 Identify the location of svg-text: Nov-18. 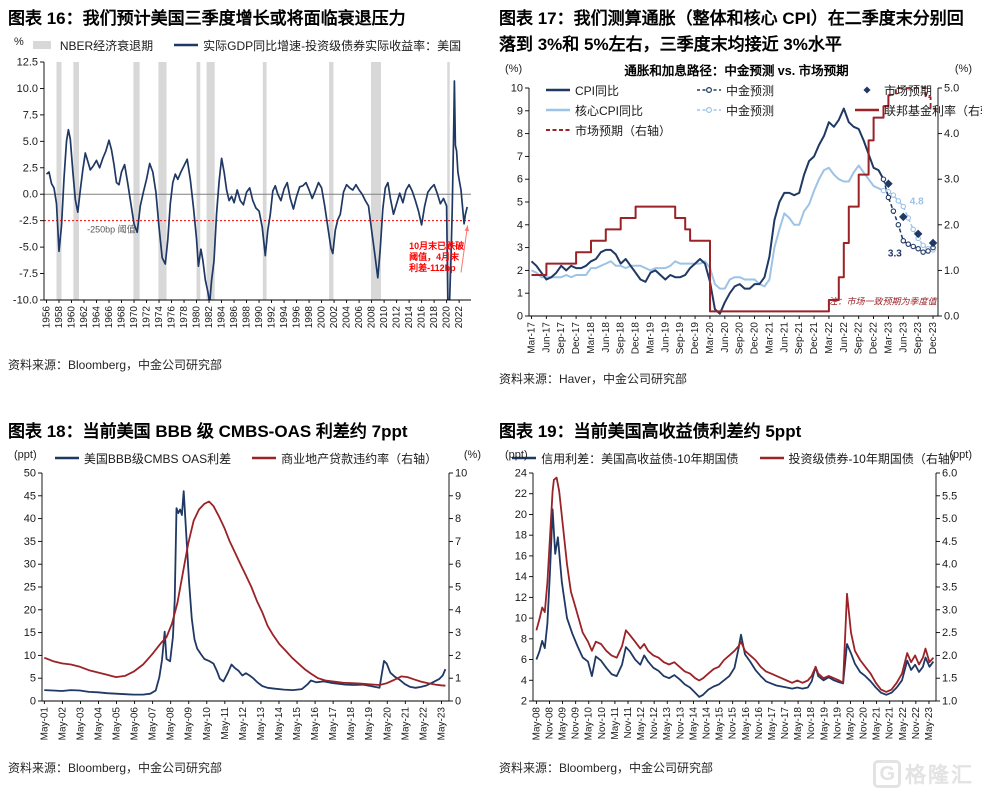
(811, 723).